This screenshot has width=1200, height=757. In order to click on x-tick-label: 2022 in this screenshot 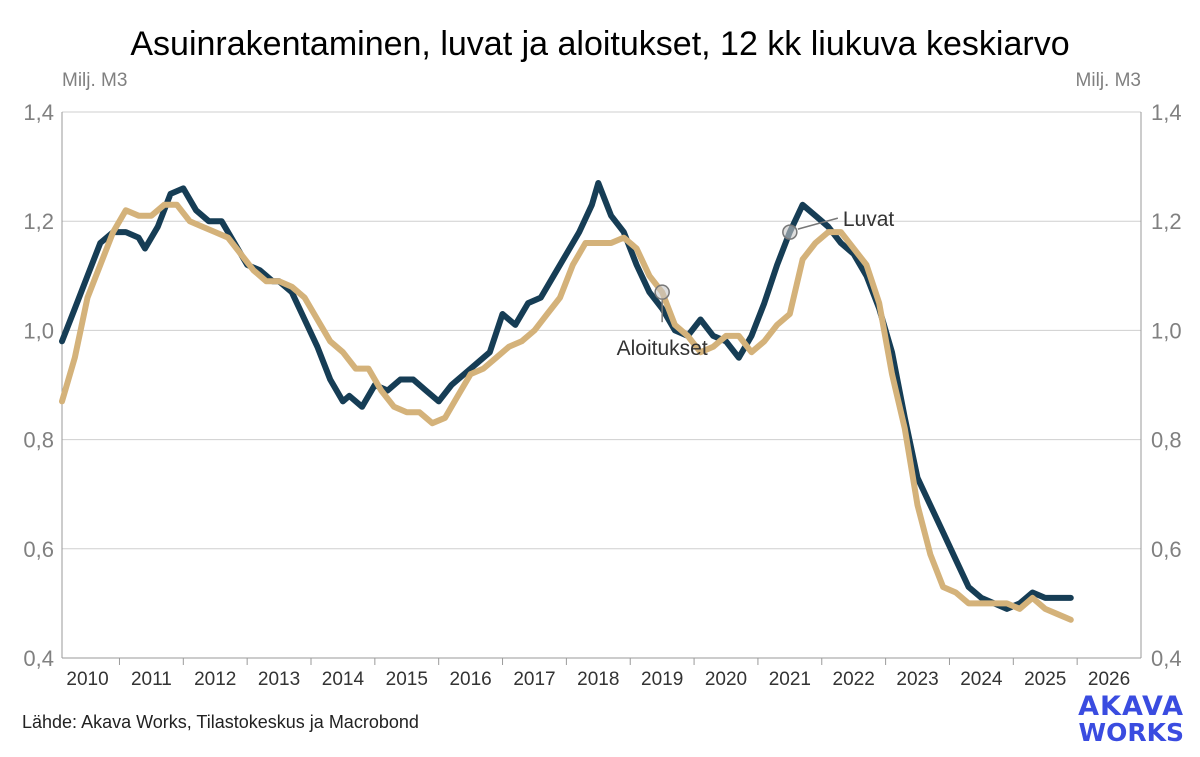, I will do `click(854, 679)`.